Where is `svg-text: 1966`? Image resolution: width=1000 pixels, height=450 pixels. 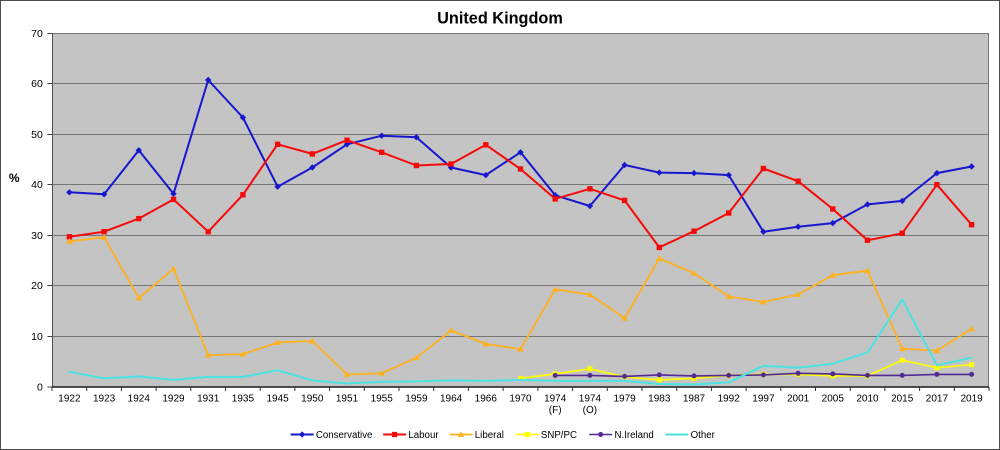 svg-text: 1966 is located at coordinates (486, 399).